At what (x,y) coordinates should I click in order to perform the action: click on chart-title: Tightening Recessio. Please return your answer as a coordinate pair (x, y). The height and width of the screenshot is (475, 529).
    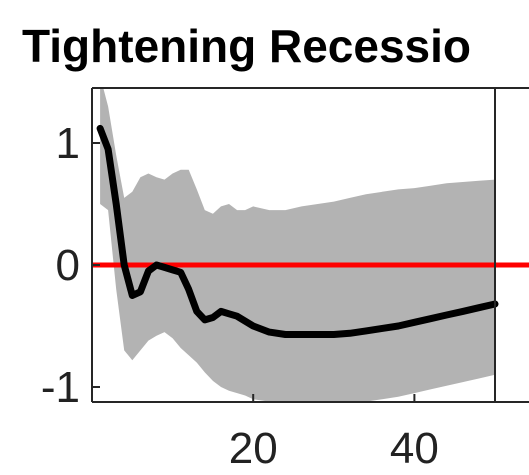
    Looking at the image, I should click on (246, 46).